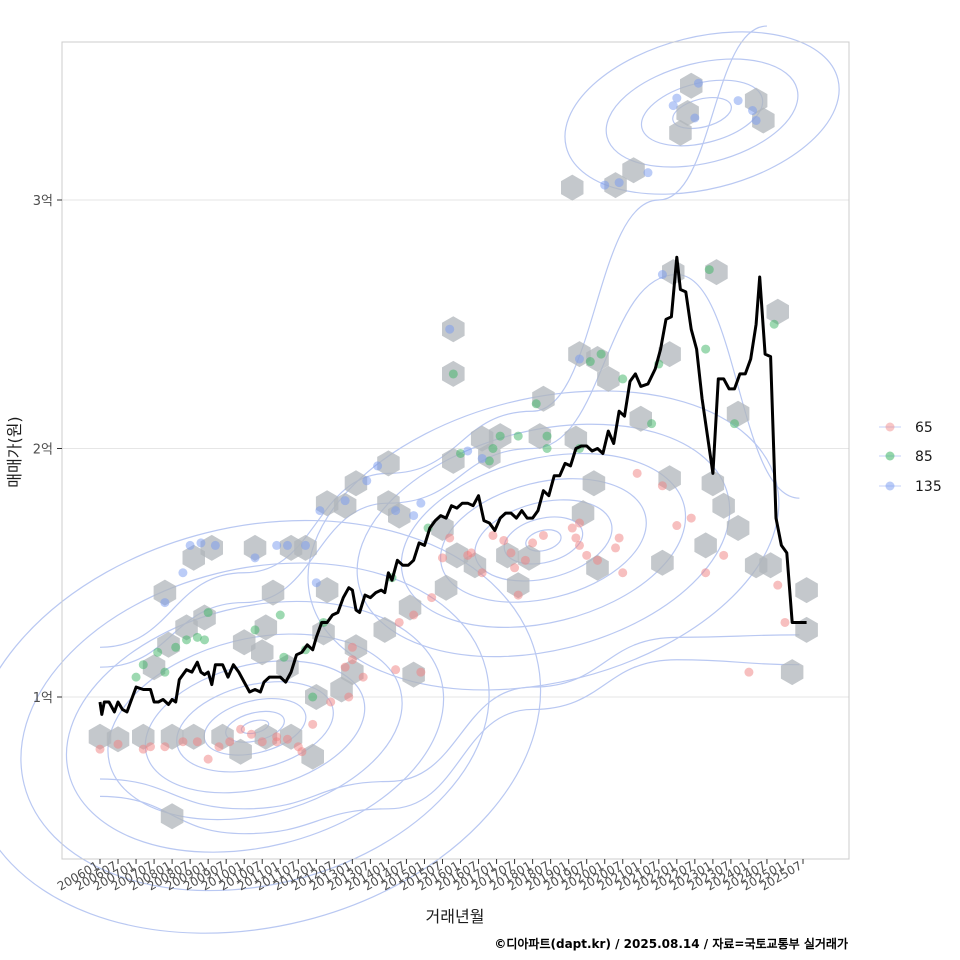  Describe the element at coordinates (910, 457) in the screenshot. I see `legend: 65 85 135` at that location.